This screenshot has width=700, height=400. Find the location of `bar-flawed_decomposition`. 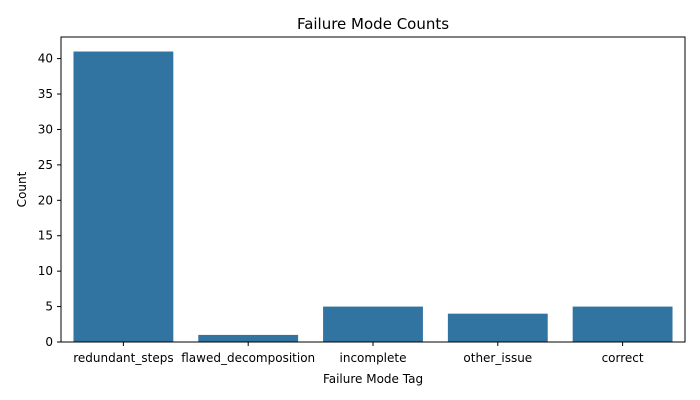

bar-flawed_decomposition is located at coordinates (248, 338).